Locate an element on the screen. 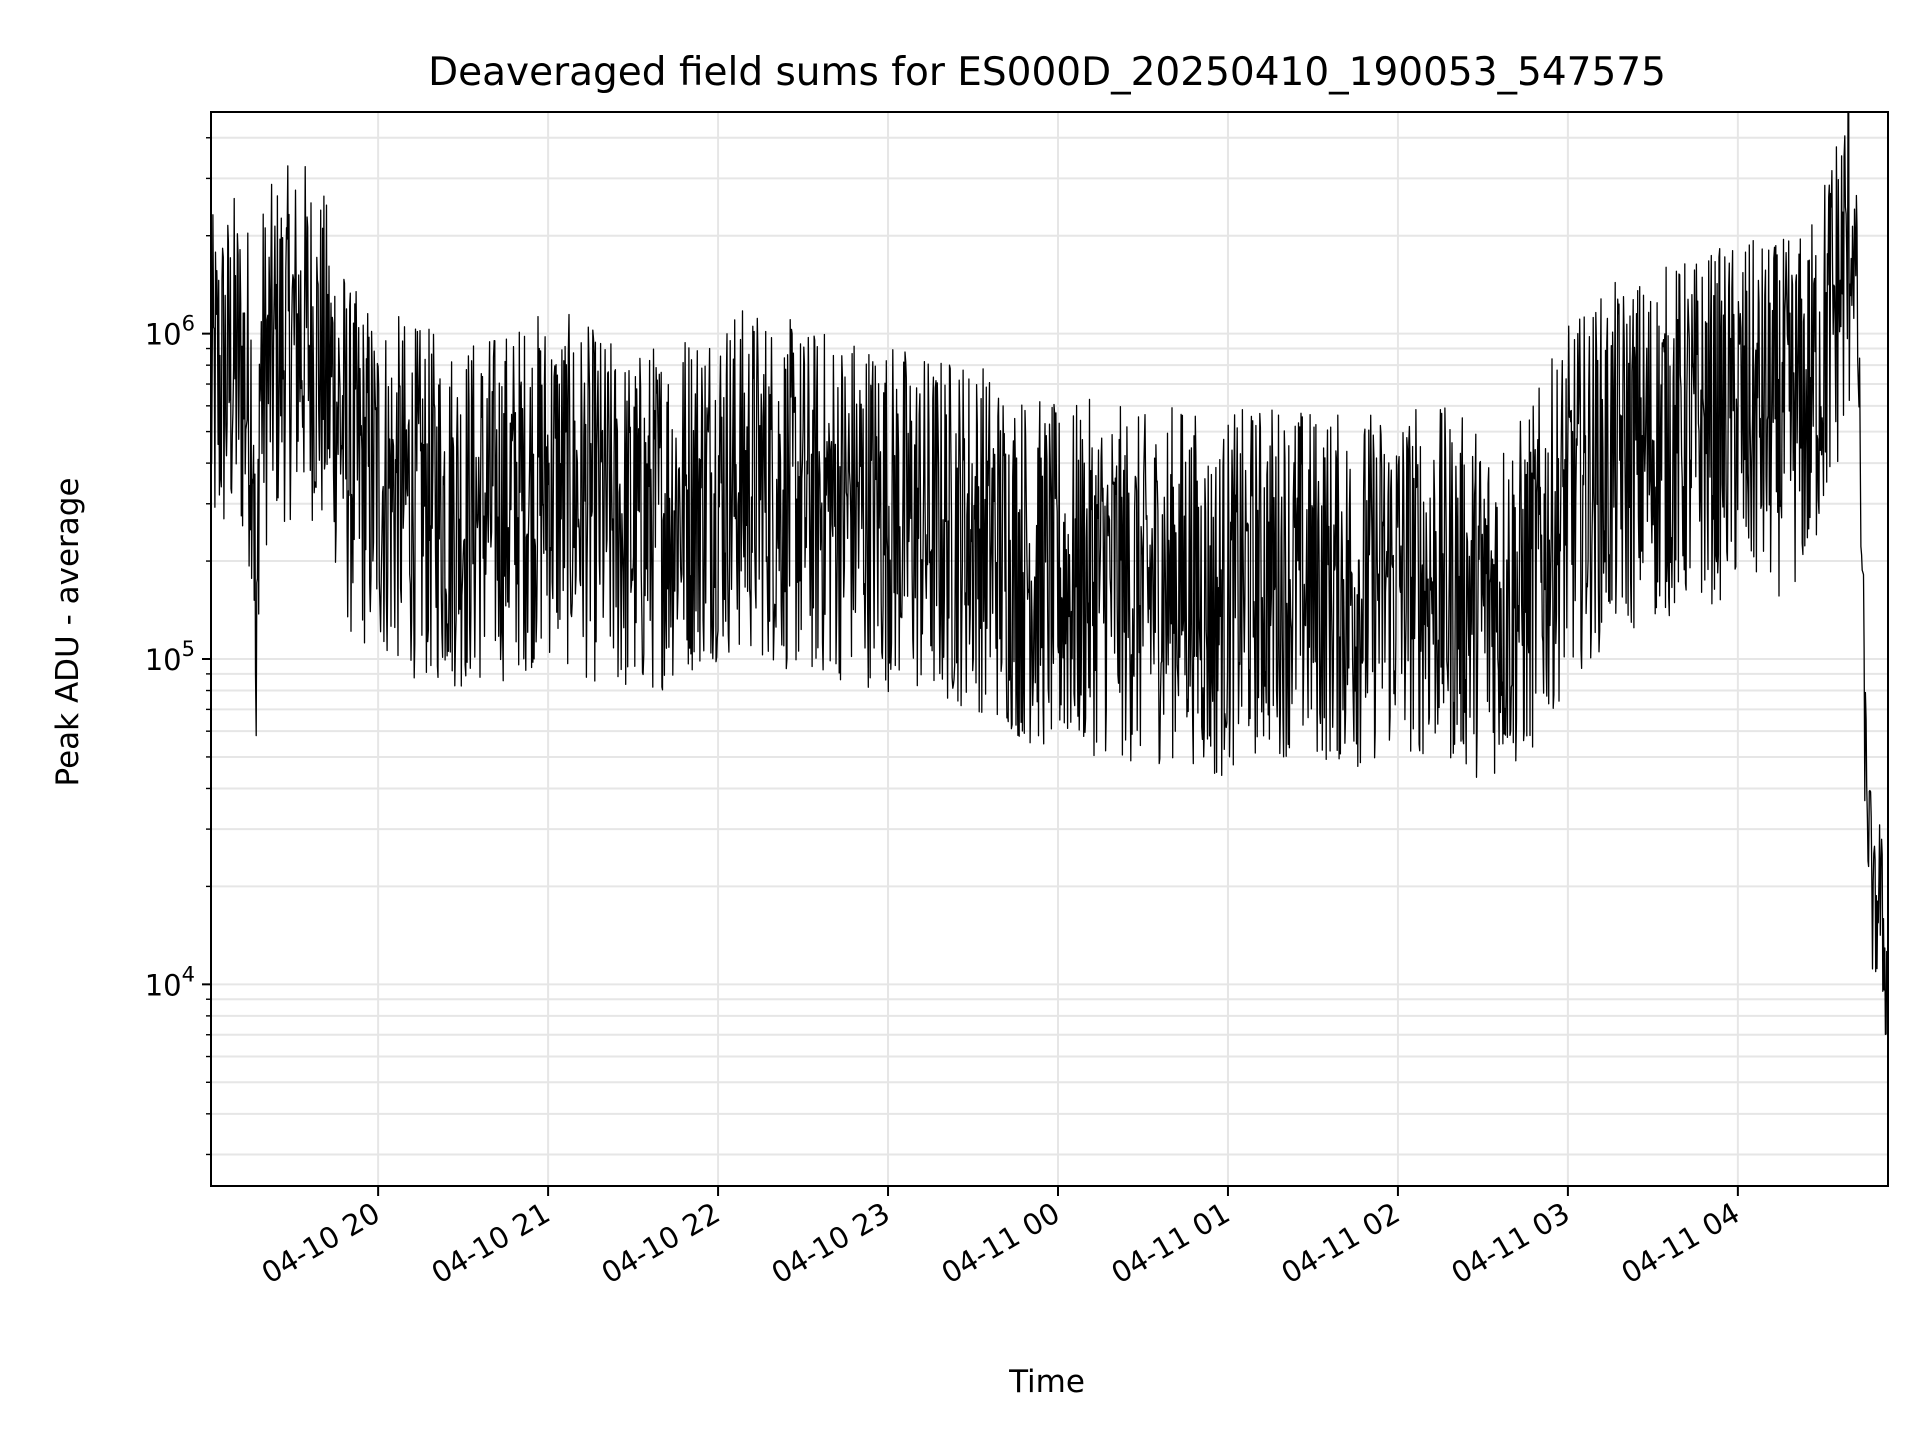 The height and width of the screenshot is (1440, 1920). y-tick-label: 10⁶ is located at coordinates (170, 332).